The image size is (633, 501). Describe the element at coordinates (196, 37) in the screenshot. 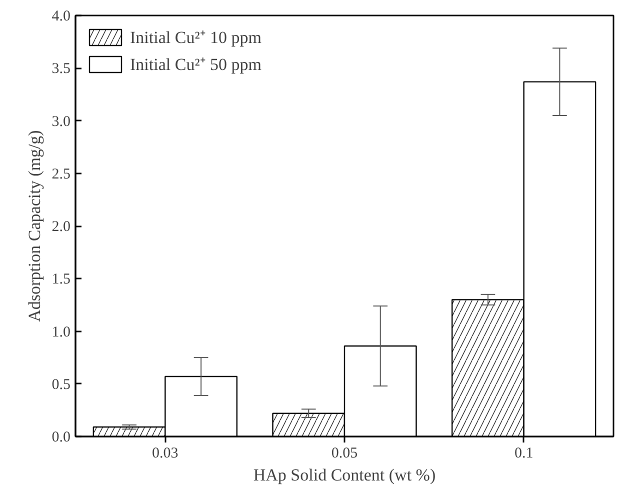

I see `legend-label: Initial Cu²⁺ 10 ppm` at that location.